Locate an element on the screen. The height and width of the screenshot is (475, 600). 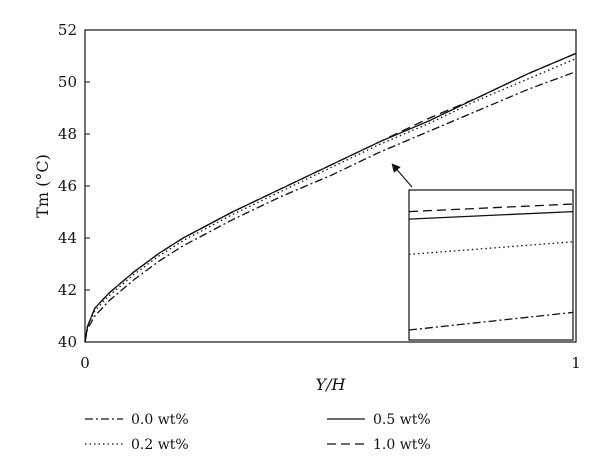
annotation-arrow is located at coordinates (402, 175).